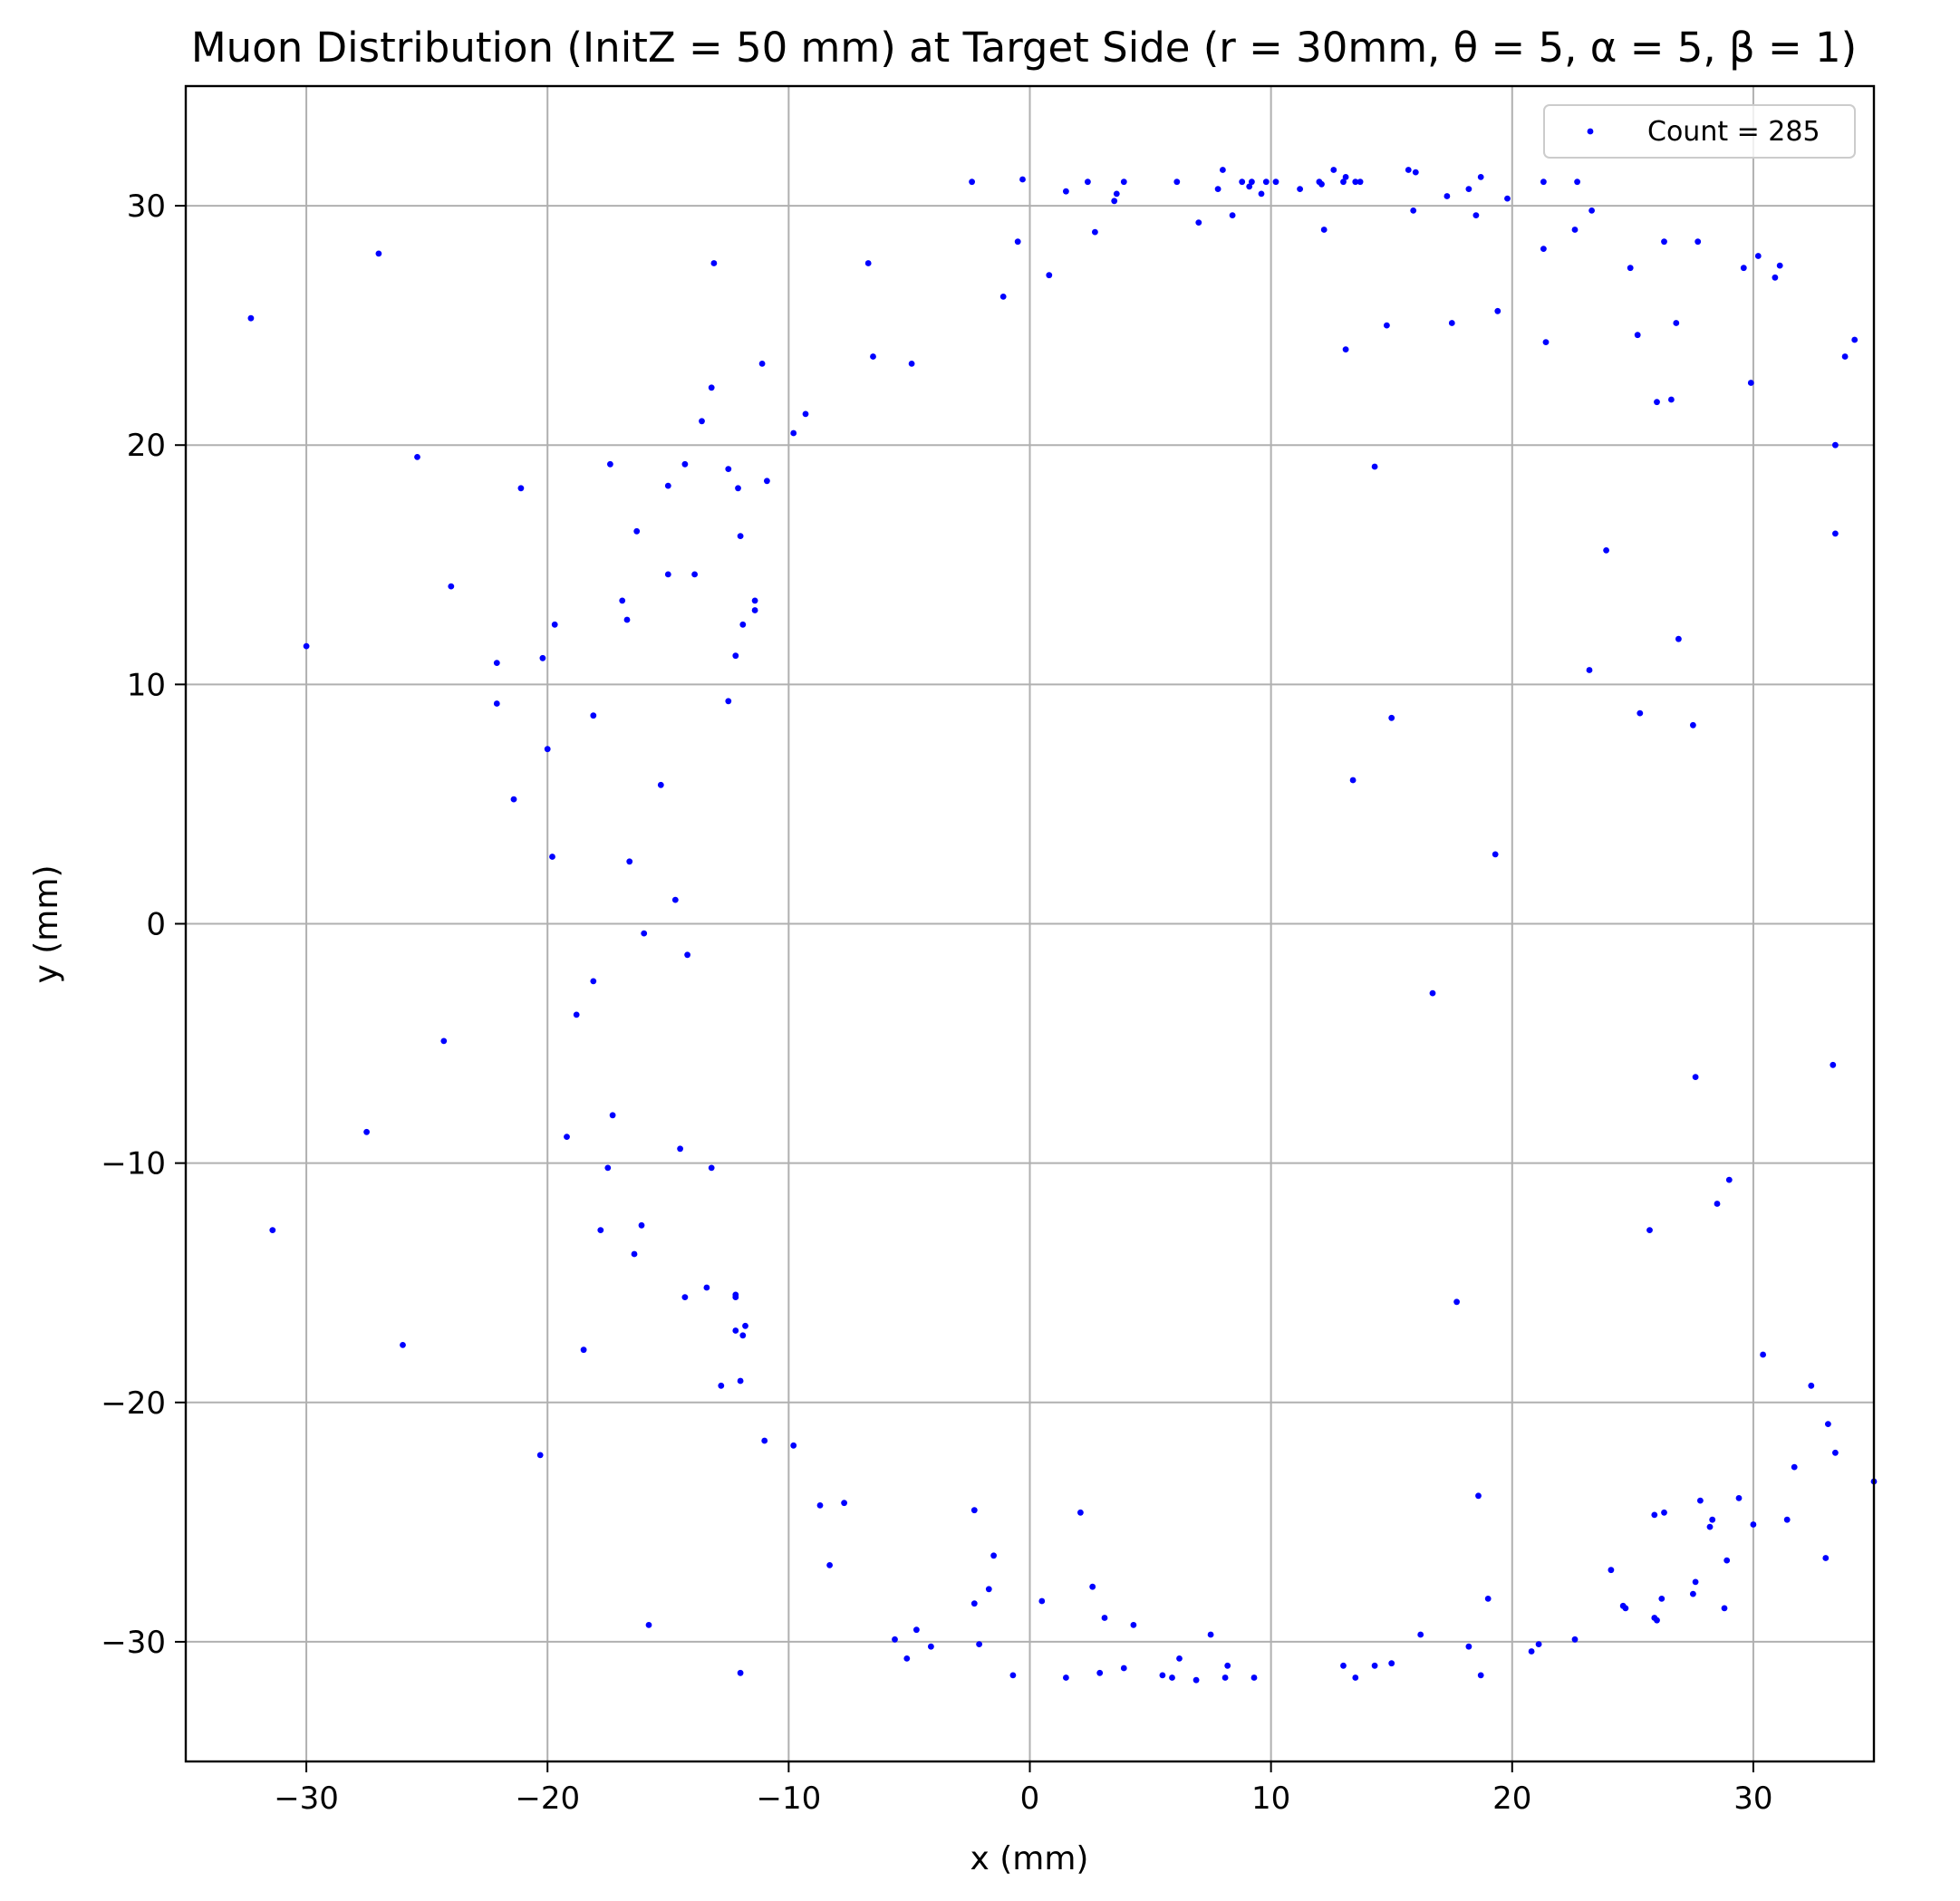 The image size is (1960, 1901). Describe the element at coordinates (548, 1798) in the screenshot. I see `x-tick-label: −20` at that location.